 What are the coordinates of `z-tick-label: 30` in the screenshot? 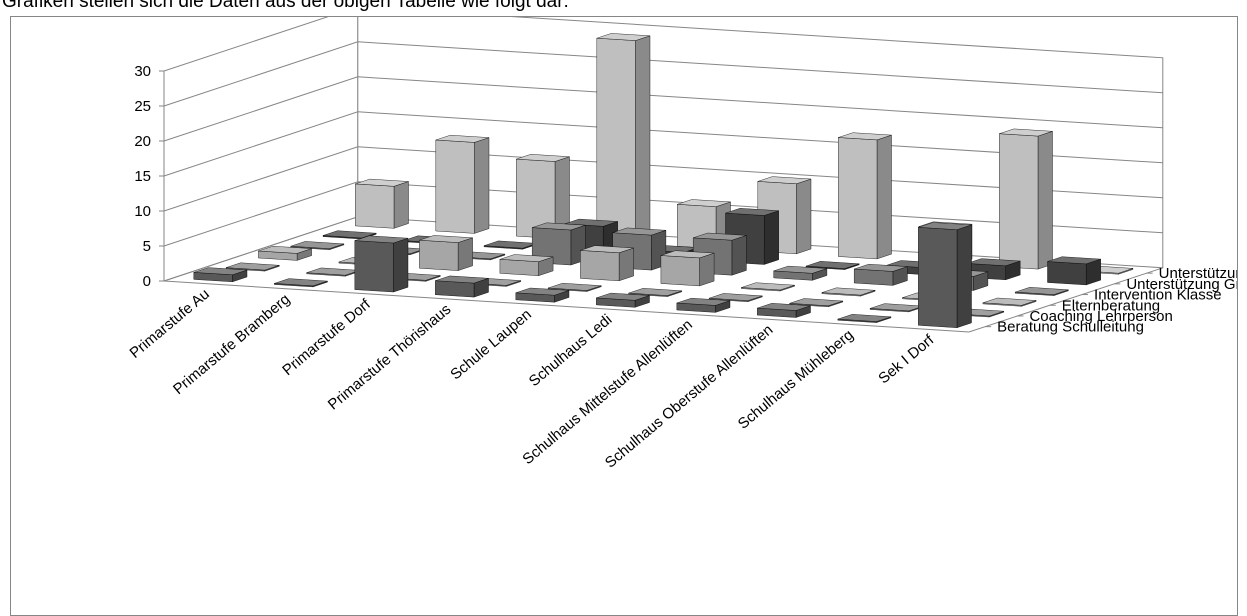 It's located at (142, 71).